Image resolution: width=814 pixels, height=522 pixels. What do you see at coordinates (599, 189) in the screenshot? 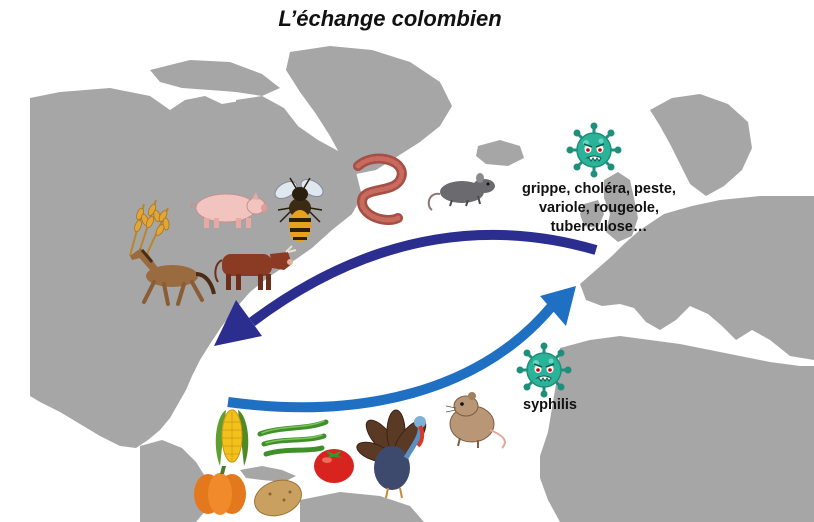
I see `disease-line: grippe, choléra, peste,` at bounding box center [599, 189].